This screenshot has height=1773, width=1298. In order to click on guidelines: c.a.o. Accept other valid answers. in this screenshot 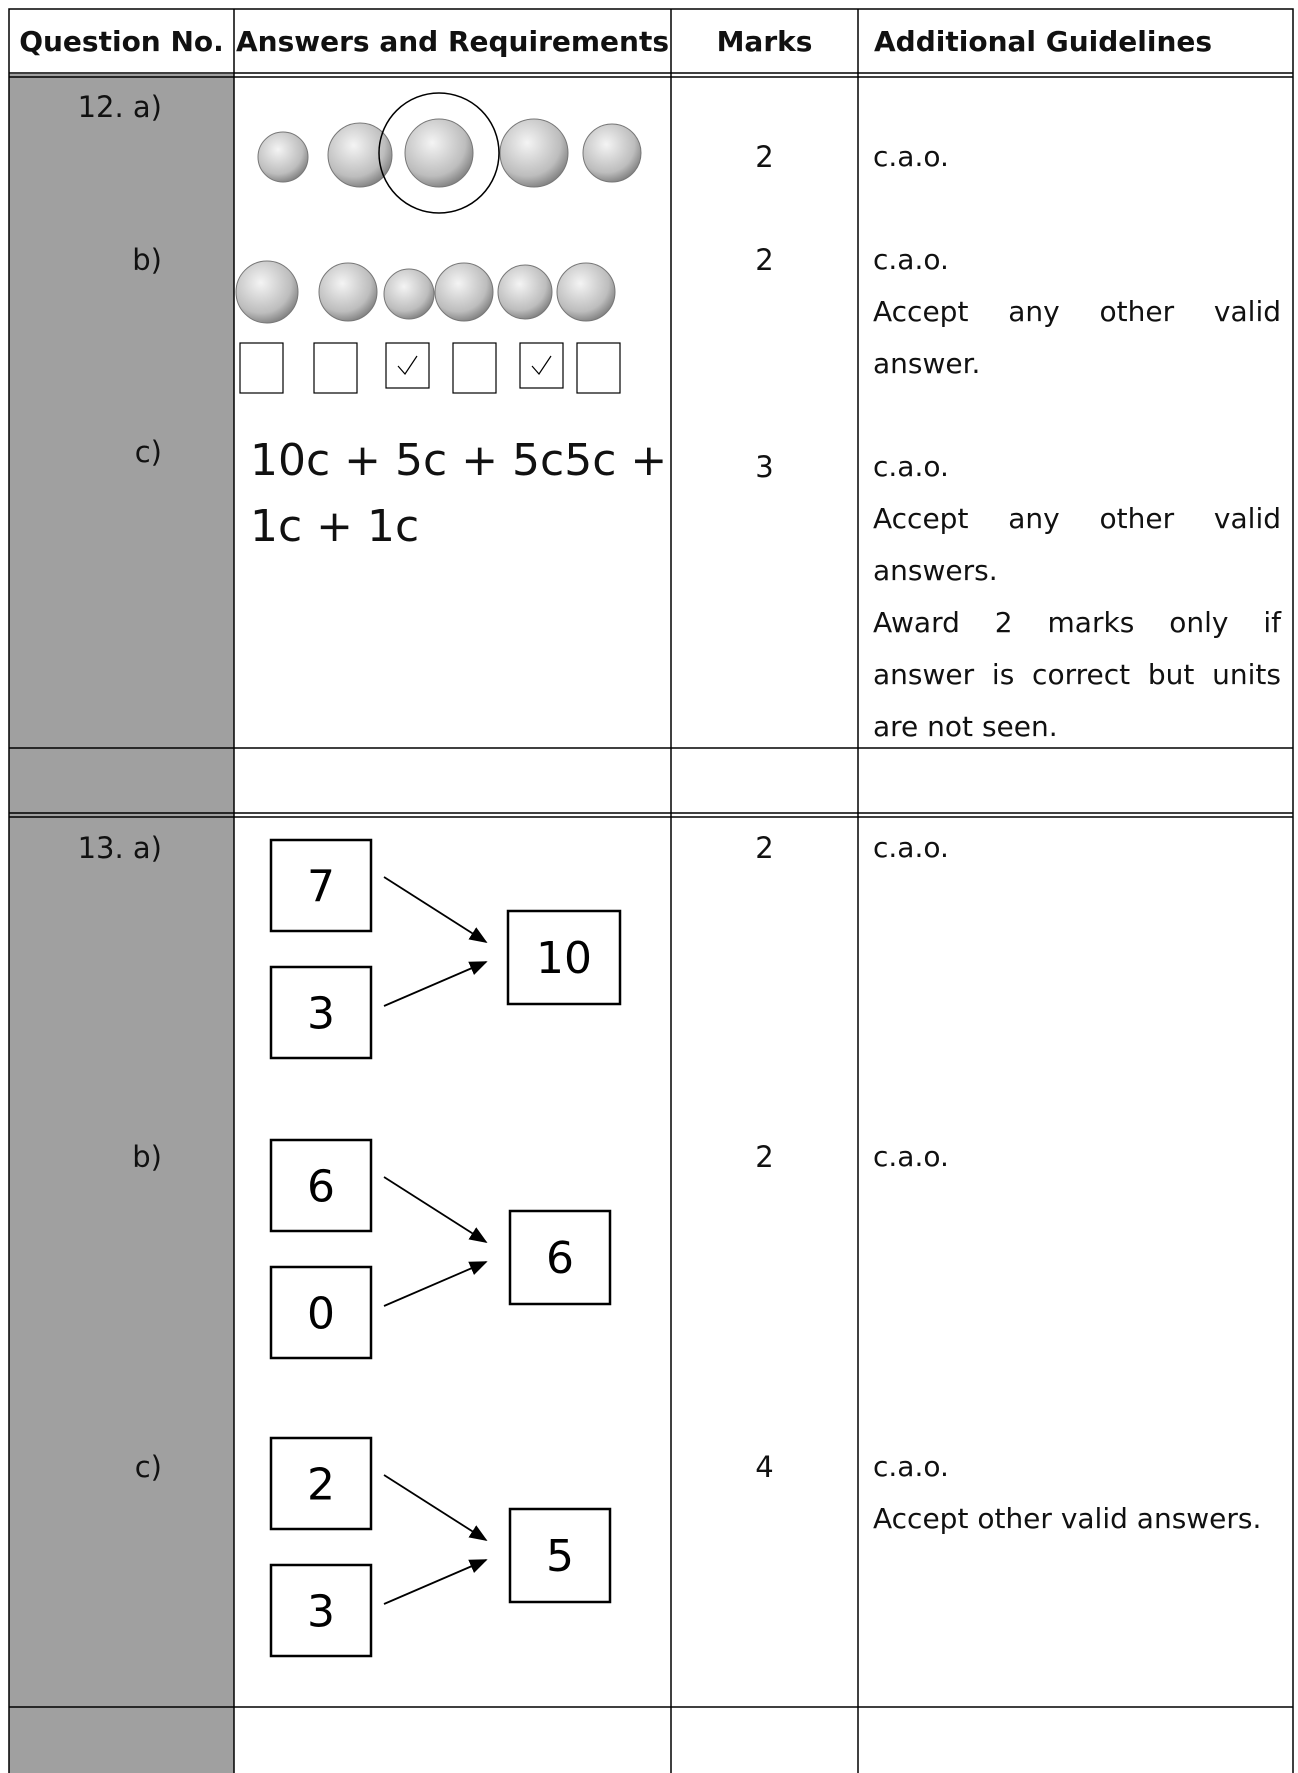, I will do `click(1077, 1493)`.